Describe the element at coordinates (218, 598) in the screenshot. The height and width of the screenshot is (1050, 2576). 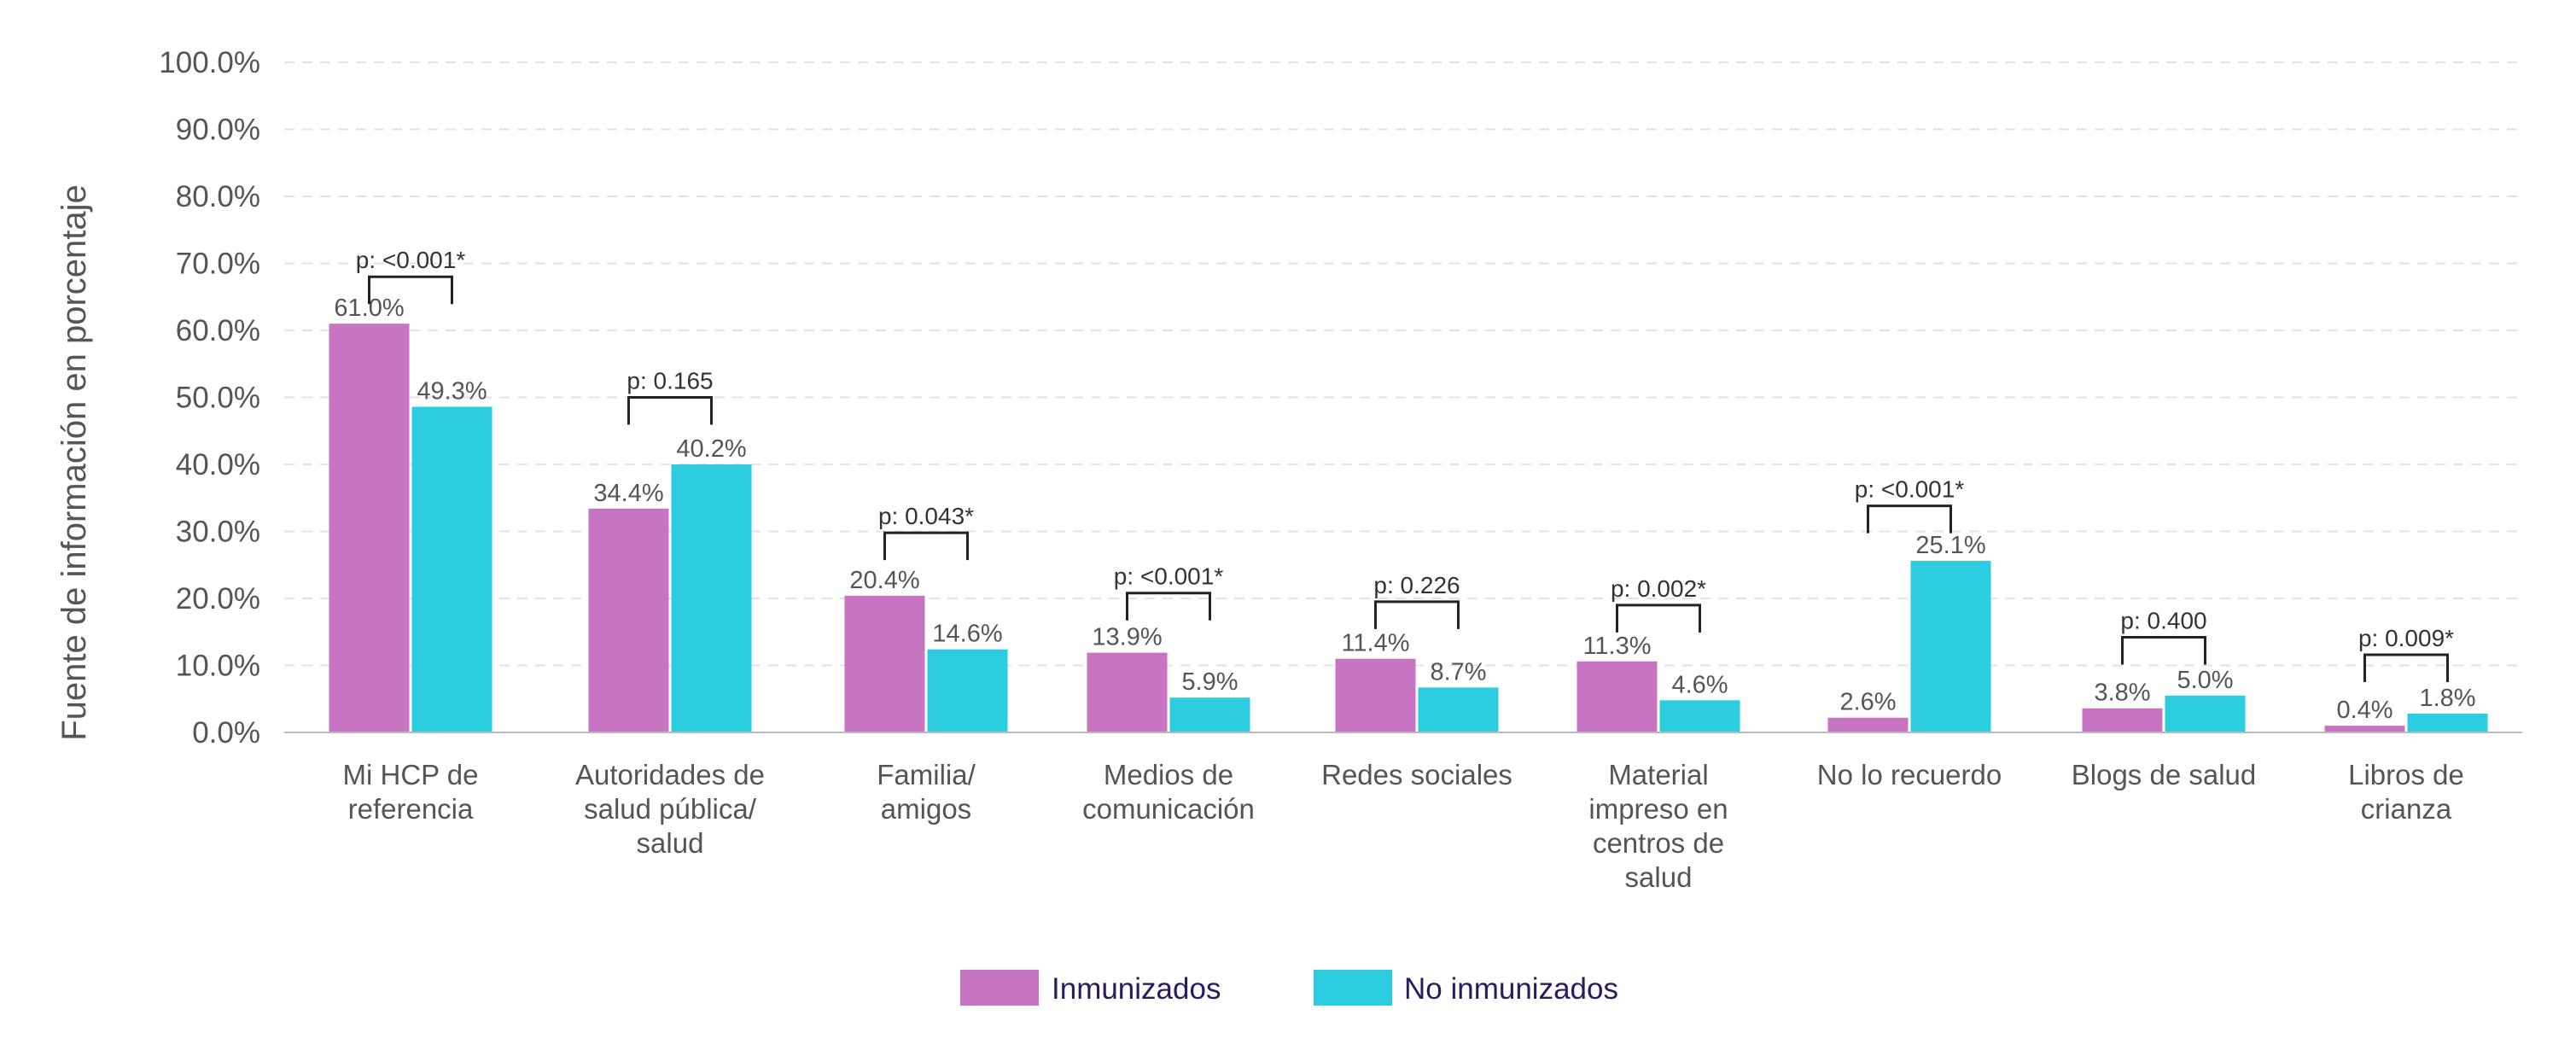
I see `y-tick-label: 20.0%` at that location.